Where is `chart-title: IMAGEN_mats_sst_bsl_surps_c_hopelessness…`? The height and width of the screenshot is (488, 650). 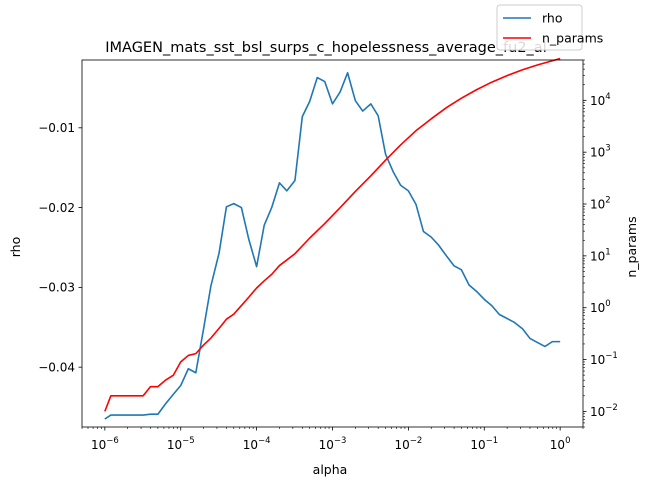
chart-title: IMAGEN_mats_sst_bsl_surps_c_hopelessness… is located at coordinates (325, 48).